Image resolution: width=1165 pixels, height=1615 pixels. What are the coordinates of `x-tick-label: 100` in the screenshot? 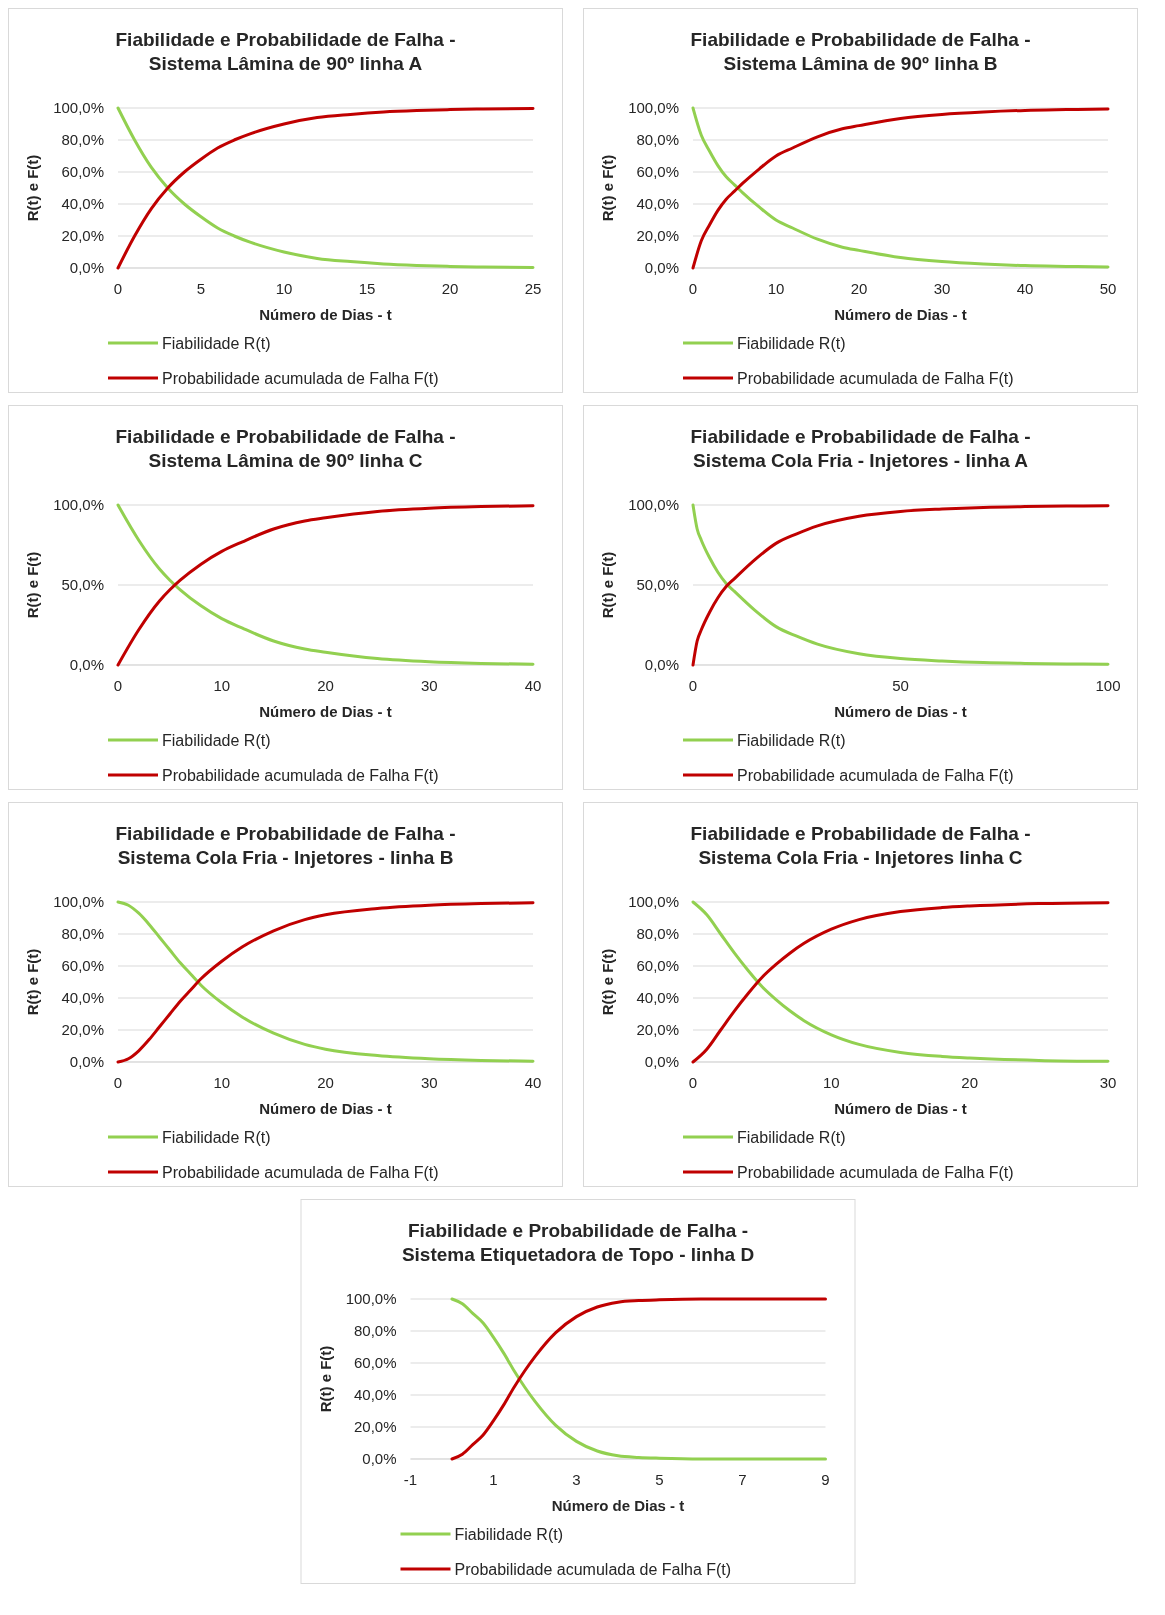 It's located at (1108, 685).